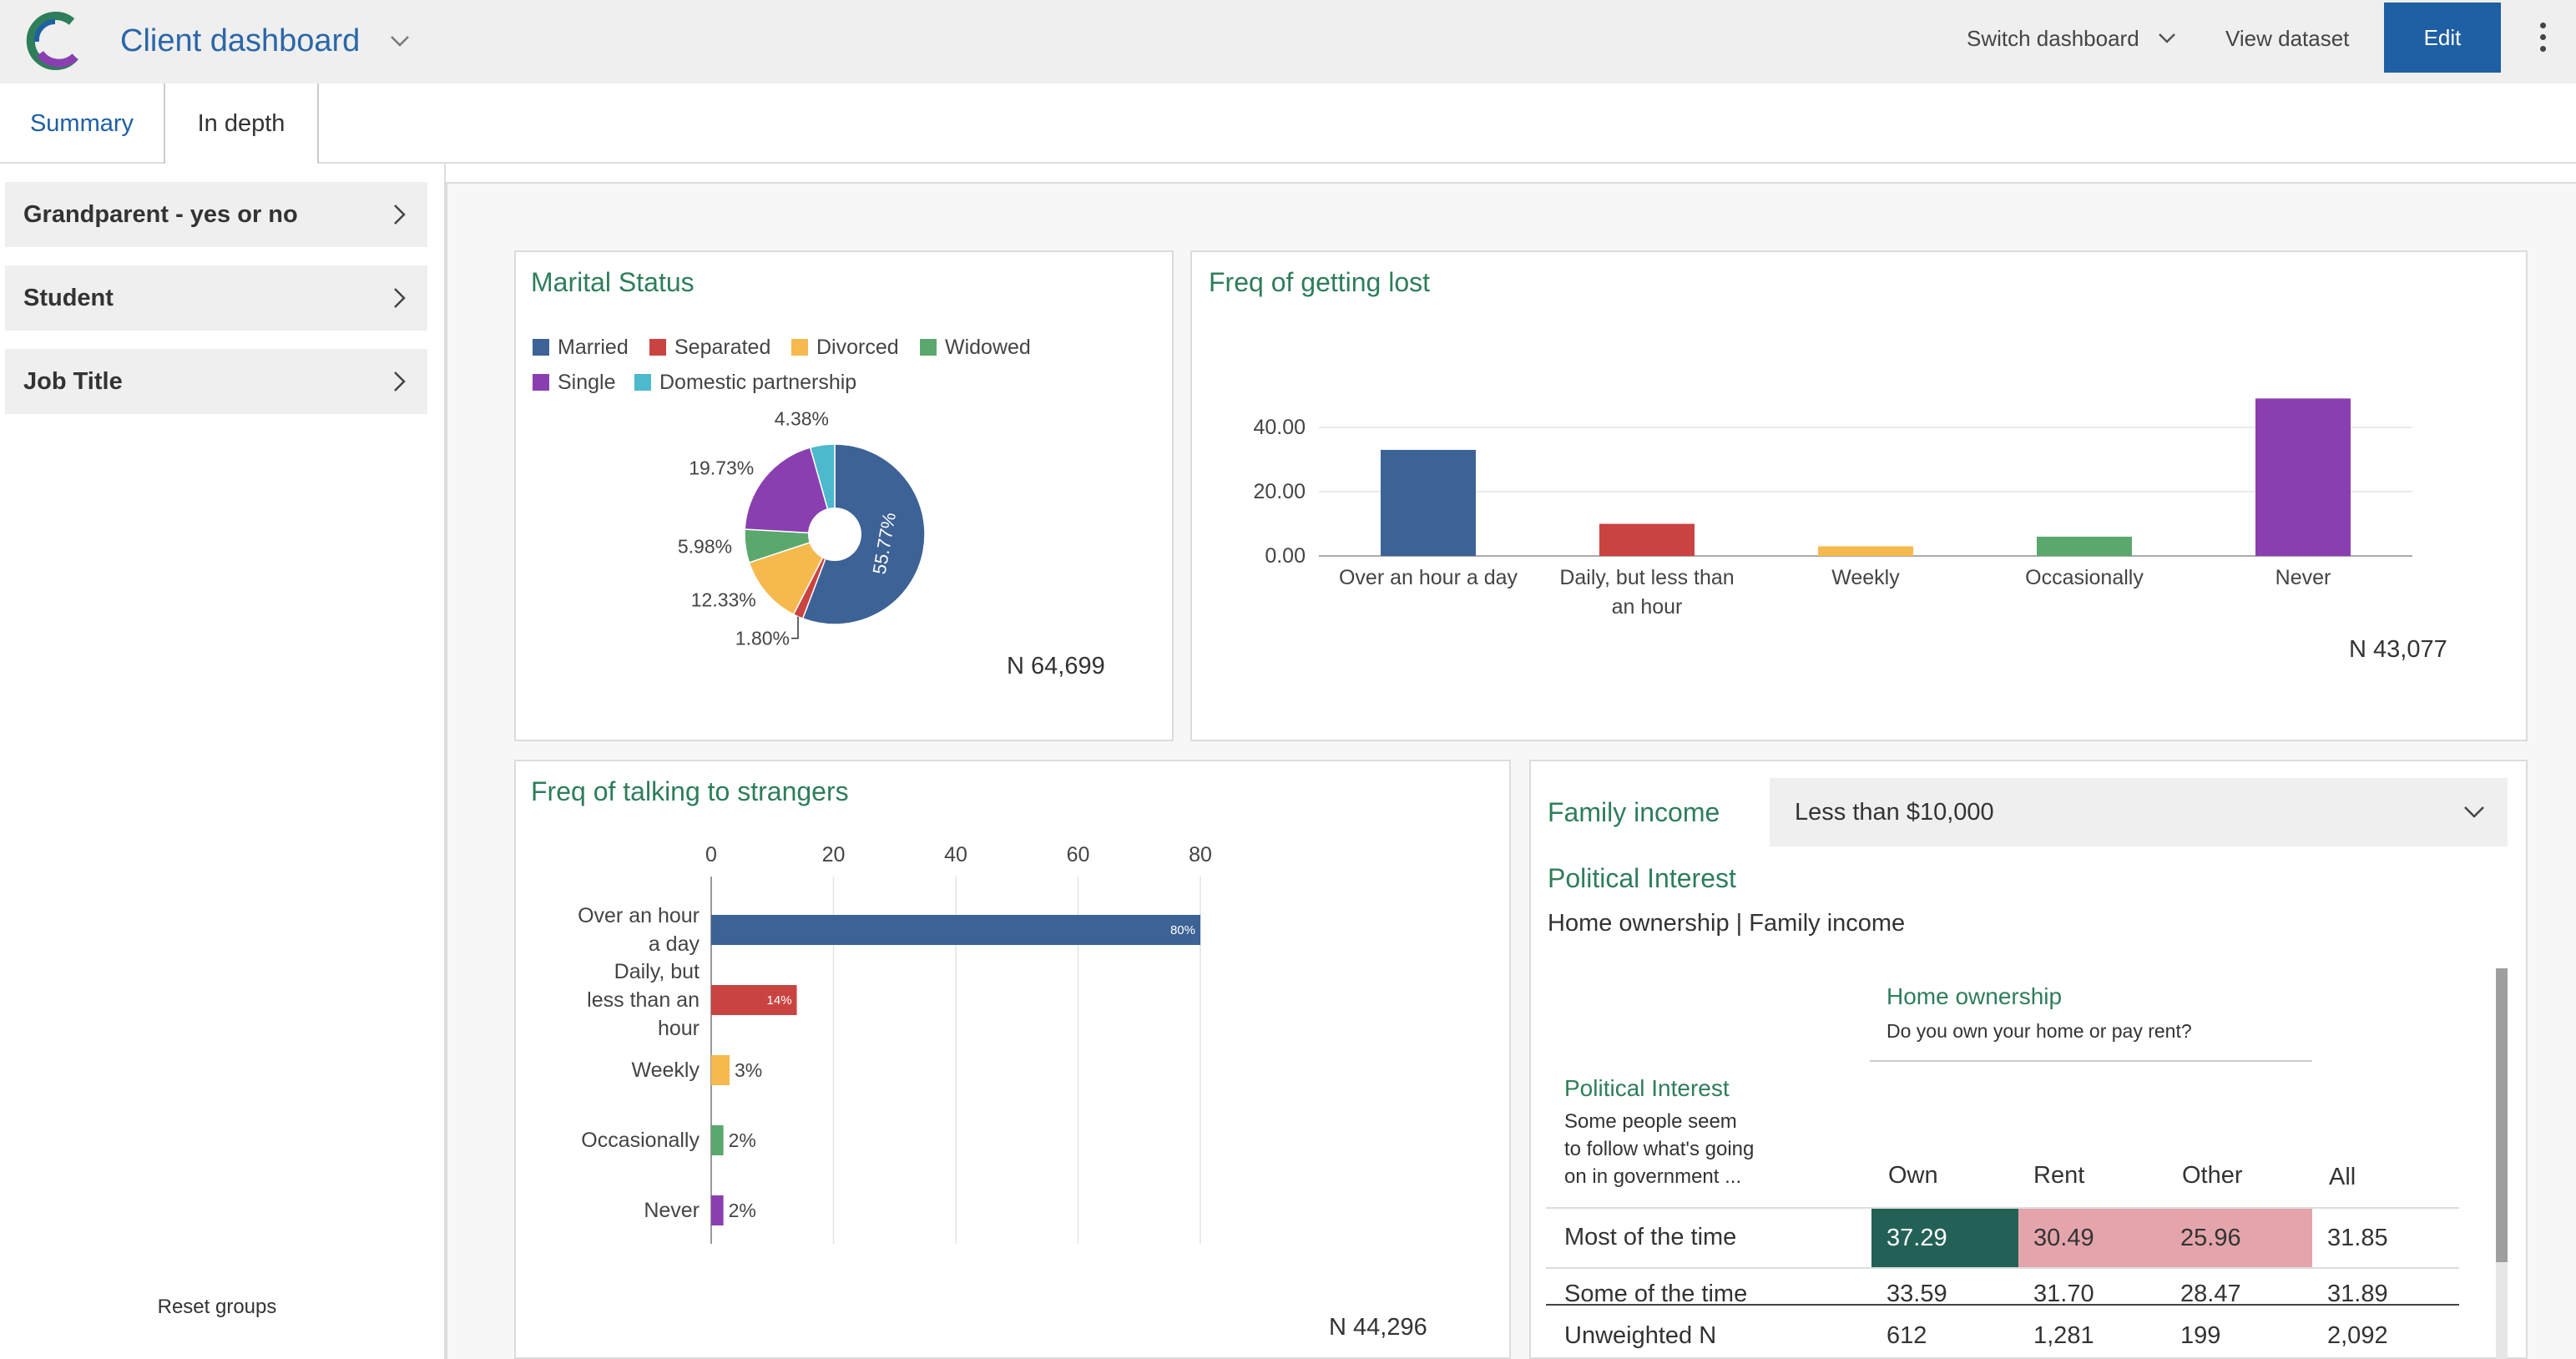 The image size is (2576, 1359). What do you see at coordinates (762, 638) in the screenshot?
I see `pie-value-label: 1.80%` at bounding box center [762, 638].